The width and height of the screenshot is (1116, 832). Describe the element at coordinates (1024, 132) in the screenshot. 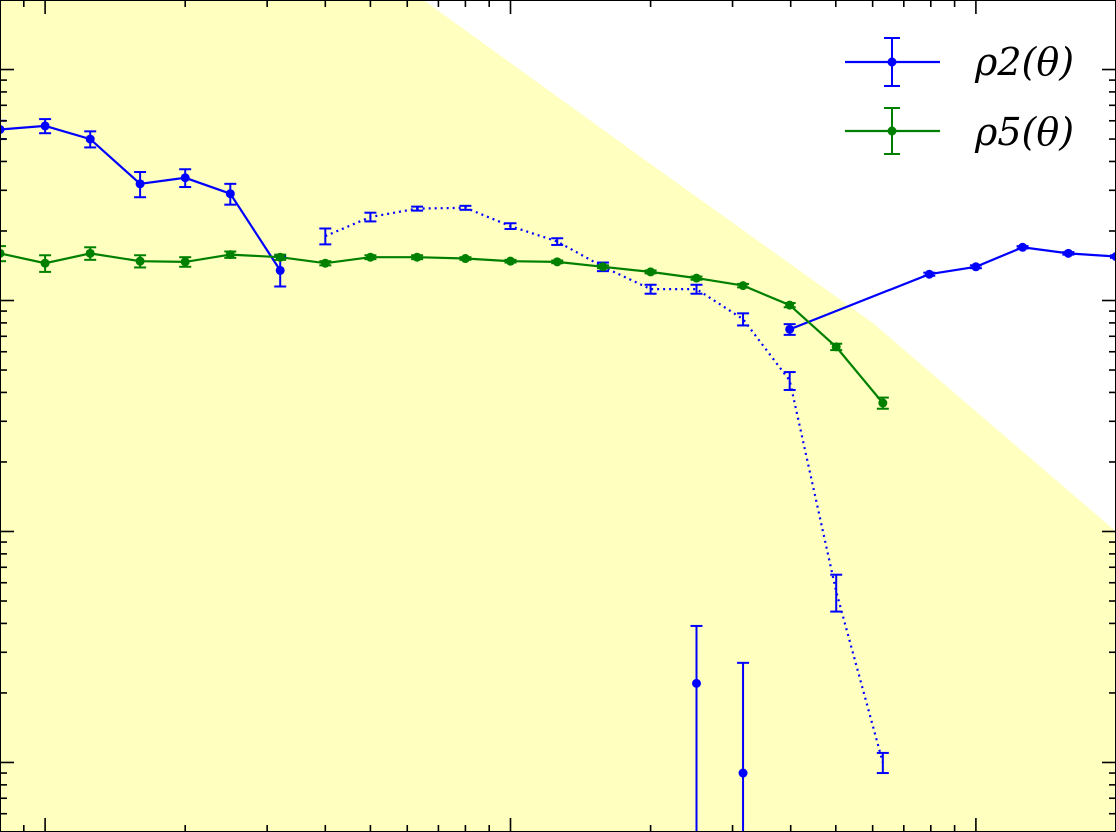

I see `legend-label-rho5: ρ5(θ)` at that location.